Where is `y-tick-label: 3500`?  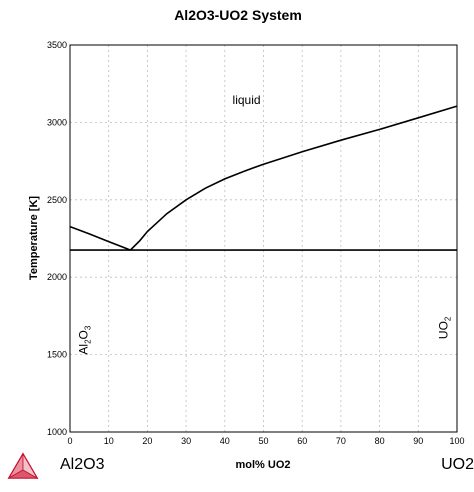 y-tick-label: 3500 is located at coordinates (57, 45).